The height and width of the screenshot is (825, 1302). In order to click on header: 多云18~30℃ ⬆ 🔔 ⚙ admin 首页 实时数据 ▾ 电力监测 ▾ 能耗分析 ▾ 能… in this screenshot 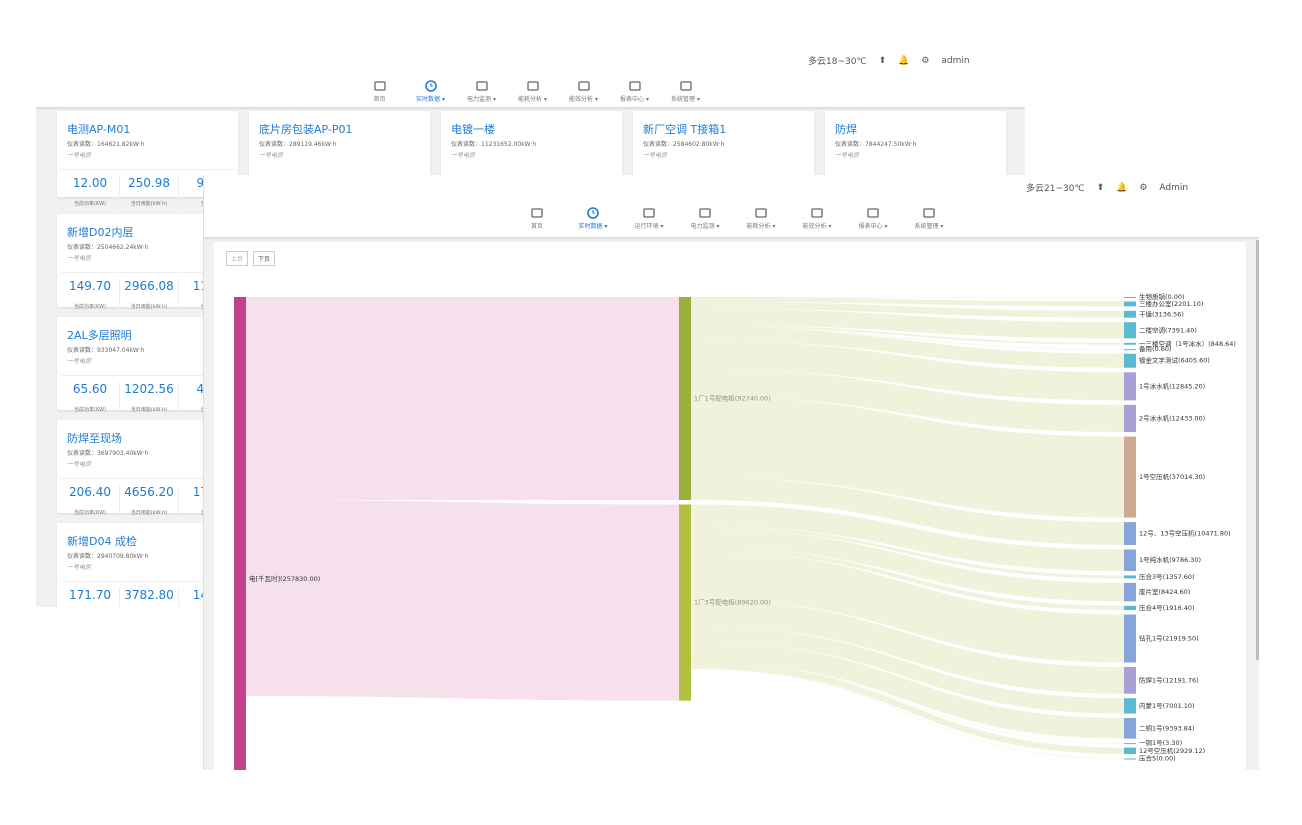, I will do `click(530, 77)`.